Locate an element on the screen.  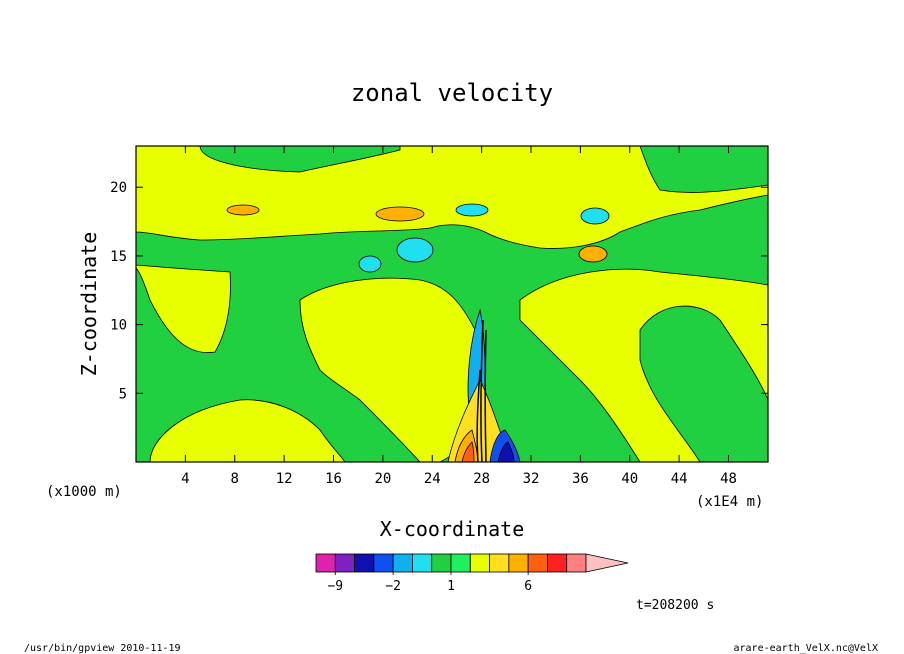
x-tick-label: 16 is located at coordinates (333, 479).